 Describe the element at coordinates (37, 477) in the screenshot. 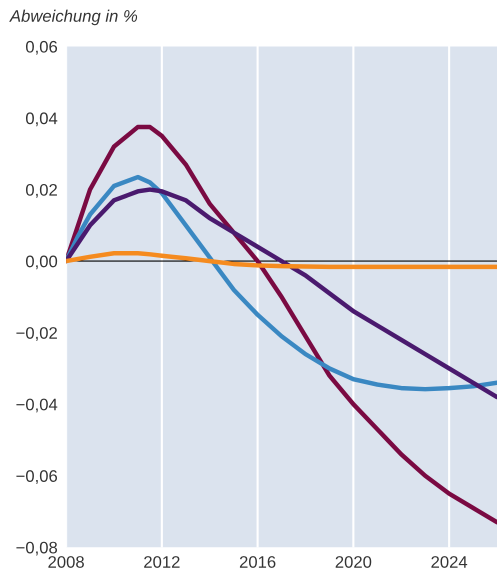

I see `y-tick-label: −0,06` at that location.